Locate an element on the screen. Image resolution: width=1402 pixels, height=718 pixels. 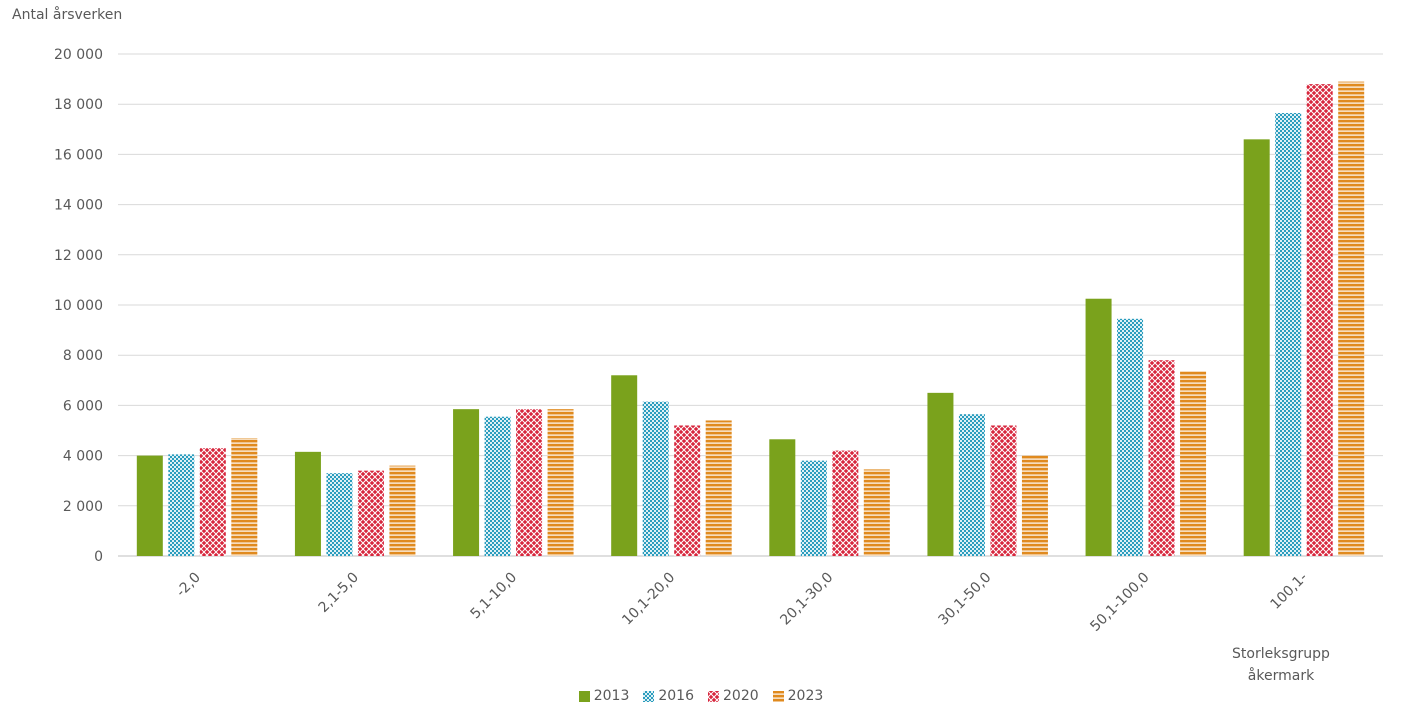
legend-item-2016: 2016 is located at coordinates (668, 696).